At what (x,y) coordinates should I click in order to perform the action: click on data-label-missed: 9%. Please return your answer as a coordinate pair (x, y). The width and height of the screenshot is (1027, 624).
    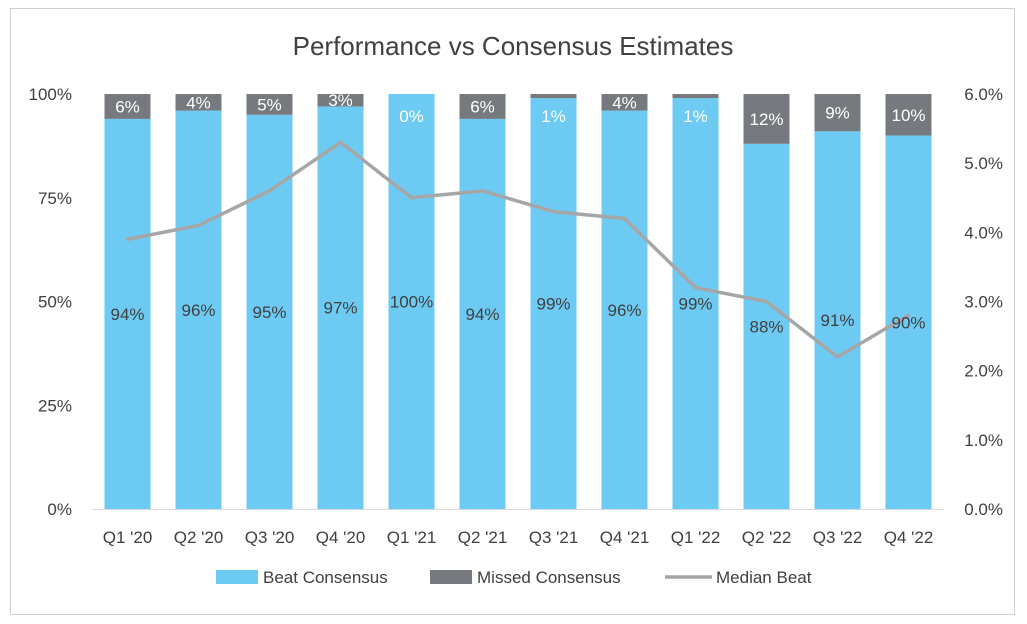
    Looking at the image, I should click on (837, 113).